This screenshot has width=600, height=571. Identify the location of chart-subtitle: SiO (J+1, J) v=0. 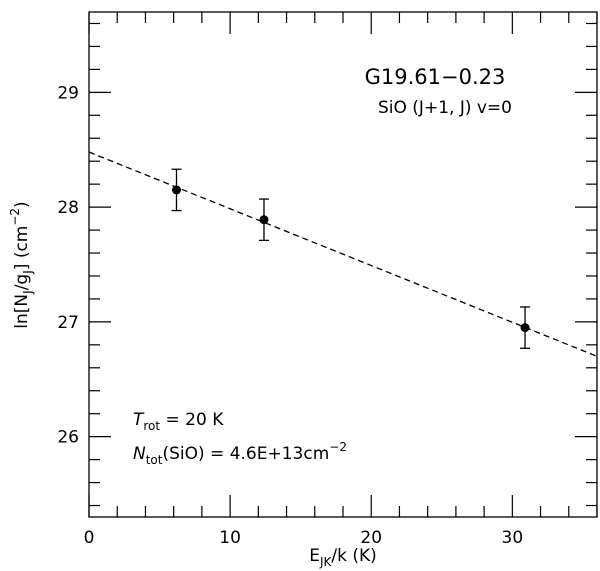
(445, 108).